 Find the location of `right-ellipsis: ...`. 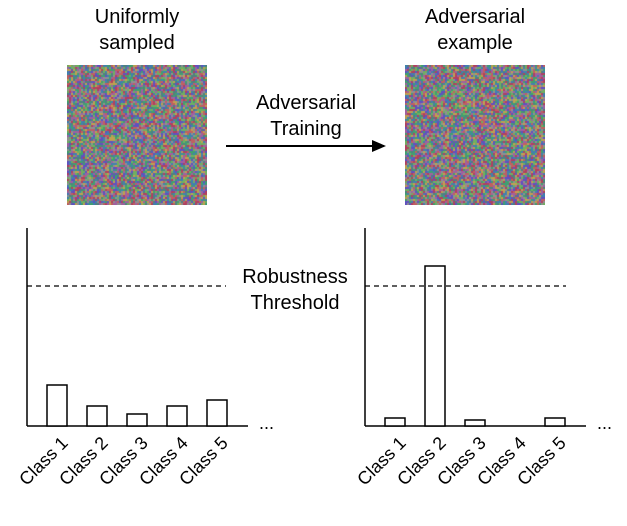

right-ellipsis: ... is located at coordinates (604, 423).